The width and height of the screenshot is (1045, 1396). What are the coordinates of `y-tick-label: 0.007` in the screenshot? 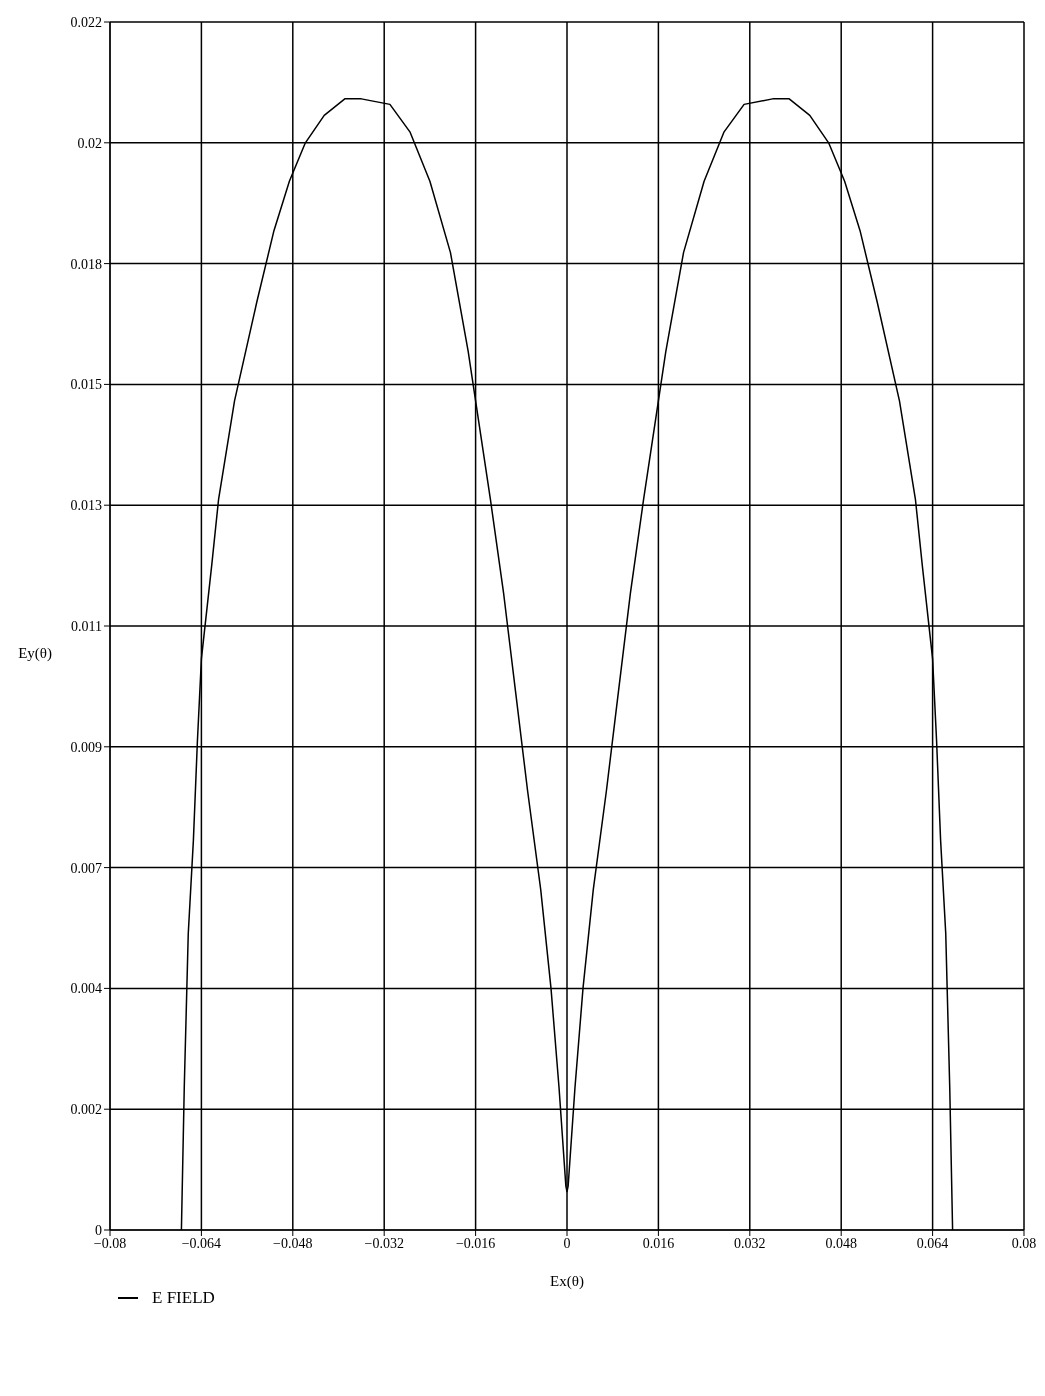 It's located at (86, 868).